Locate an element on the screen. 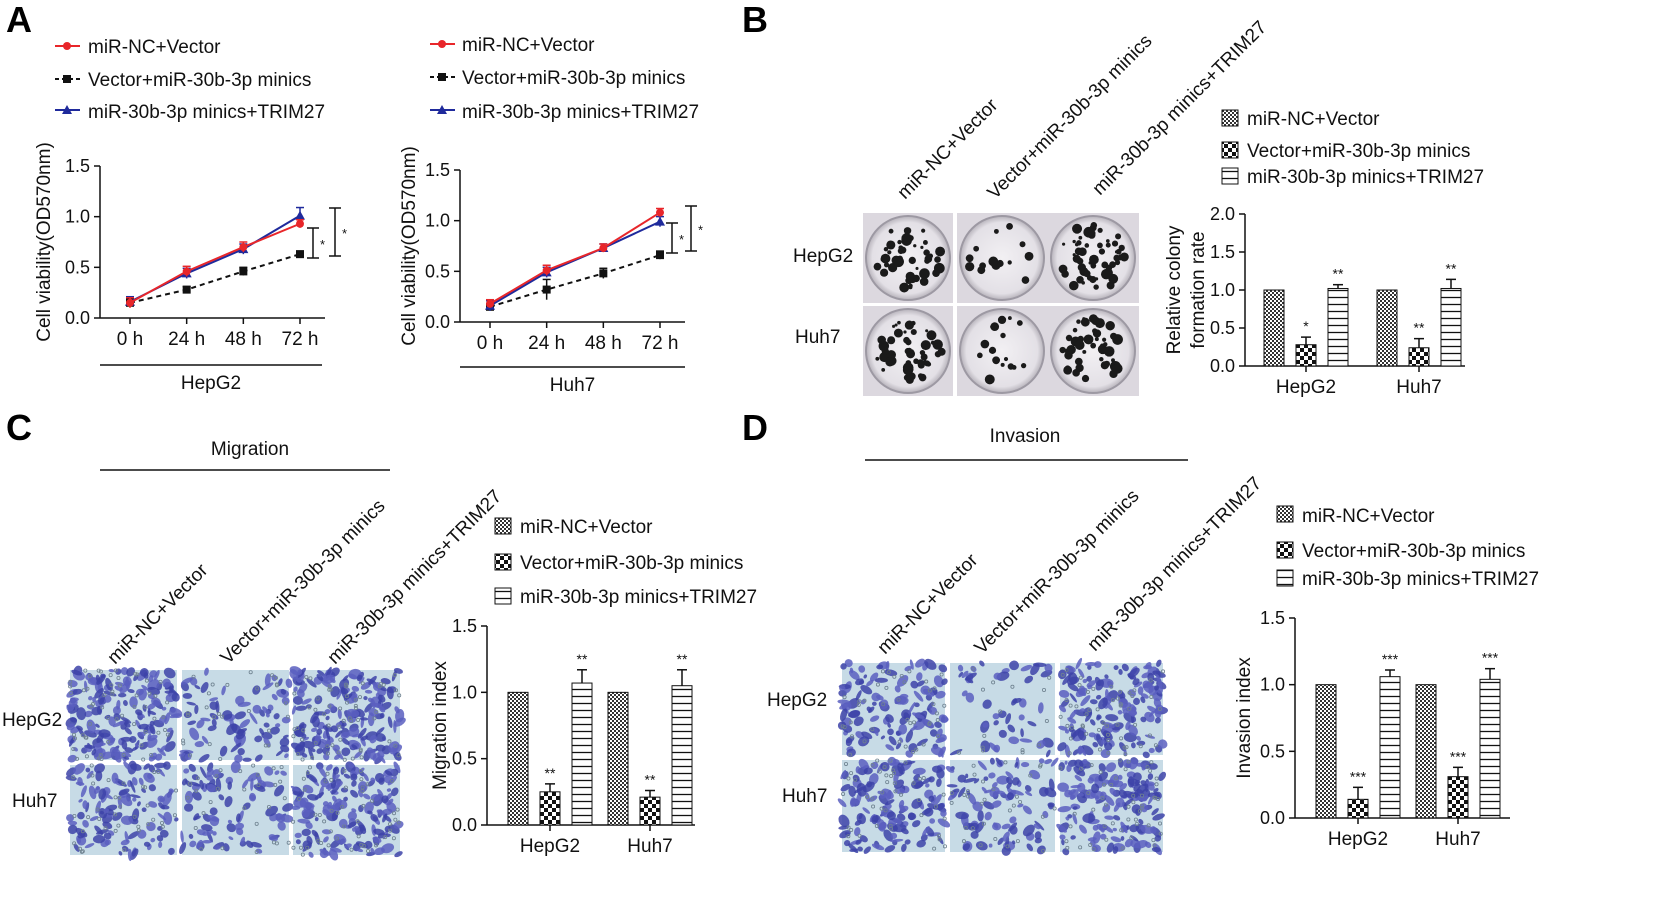 This screenshot has height=905, width=1654. significance-label: * is located at coordinates (700, 230).